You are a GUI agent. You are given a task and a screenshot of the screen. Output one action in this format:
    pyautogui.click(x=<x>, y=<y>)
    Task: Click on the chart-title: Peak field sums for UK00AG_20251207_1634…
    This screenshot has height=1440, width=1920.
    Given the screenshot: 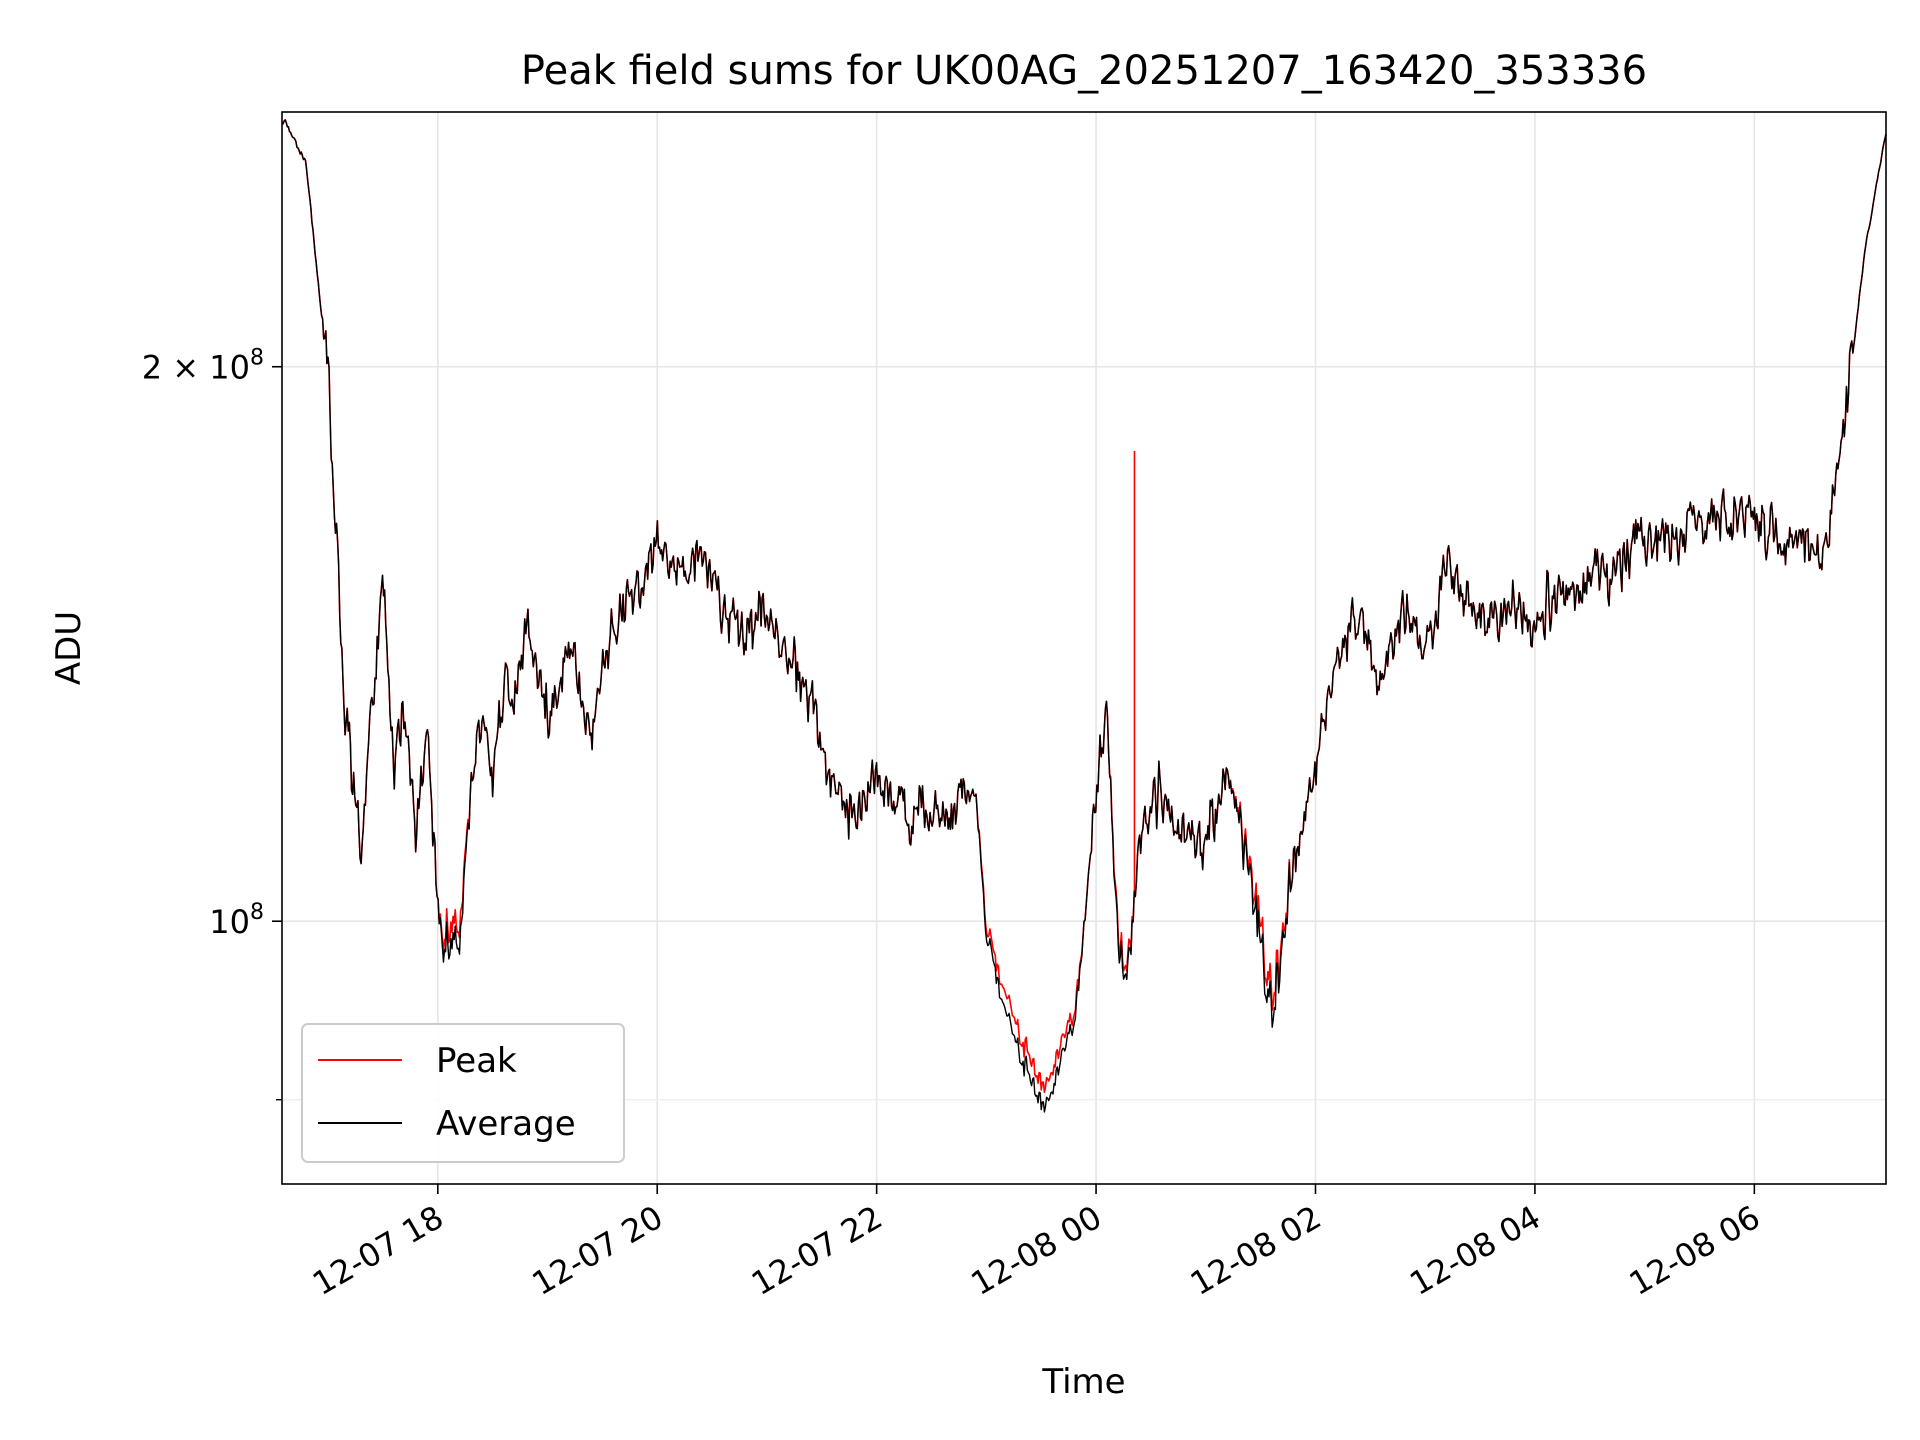 What is the action you would take?
    pyautogui.click(x=1084, y=71)
    